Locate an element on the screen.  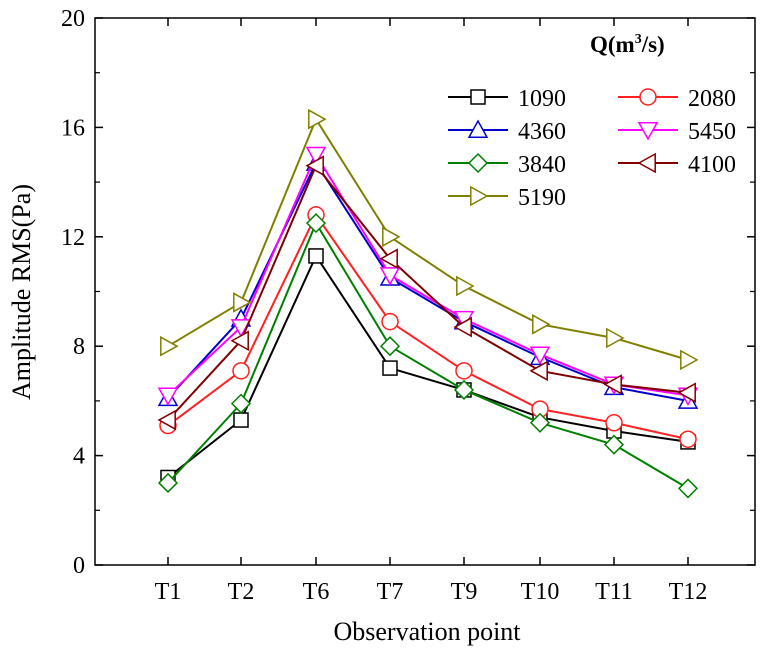
legend-title: Q(m3/s) is located at coordinates (627, 44).